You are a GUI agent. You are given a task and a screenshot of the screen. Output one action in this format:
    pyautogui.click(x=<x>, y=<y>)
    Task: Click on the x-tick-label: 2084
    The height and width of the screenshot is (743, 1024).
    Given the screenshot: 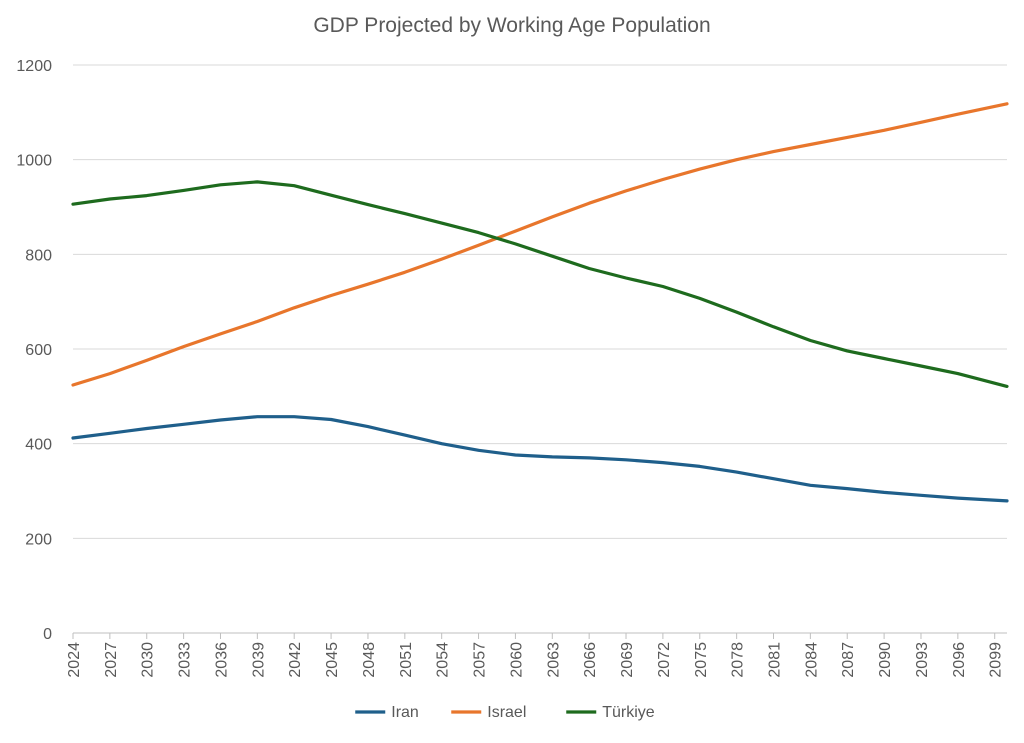 What is the action you would take?
    pyautogui.click(x=811, y=660)
    